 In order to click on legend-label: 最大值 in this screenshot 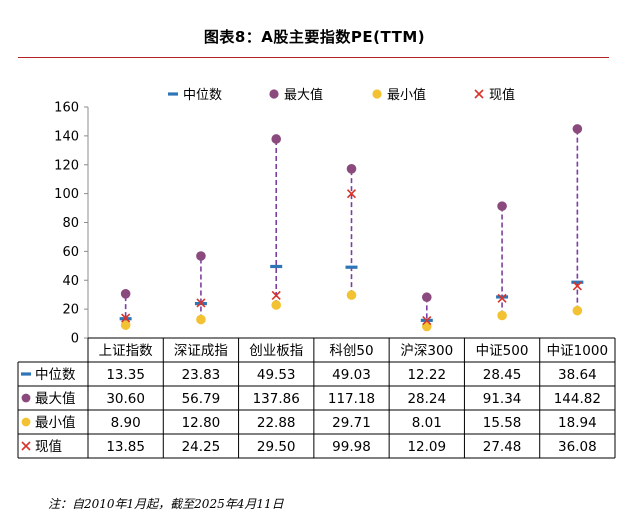, I will do `click(303, 95)`.